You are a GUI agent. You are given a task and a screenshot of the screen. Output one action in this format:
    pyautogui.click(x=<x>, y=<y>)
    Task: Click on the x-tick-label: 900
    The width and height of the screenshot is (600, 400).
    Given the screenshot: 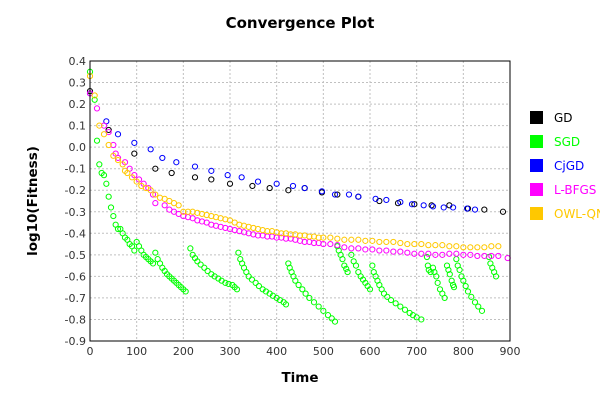 What is the action you would take?
    pyautogui.click(x=510, y=351)
    